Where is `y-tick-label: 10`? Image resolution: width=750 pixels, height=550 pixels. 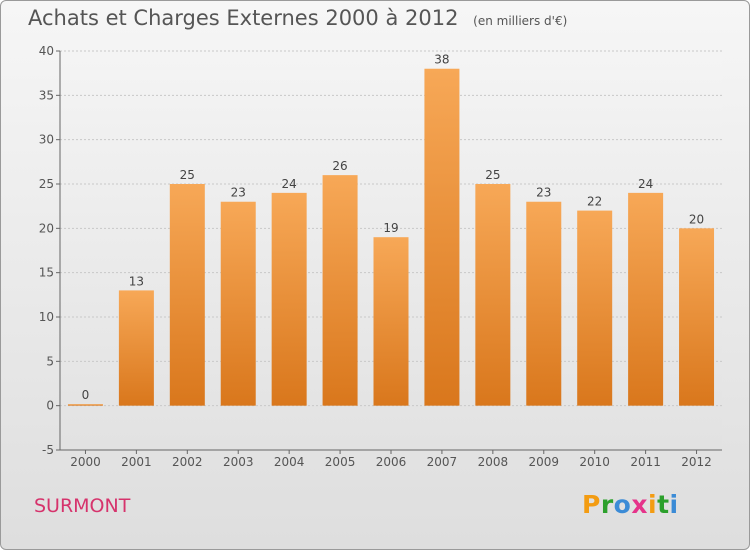
y-tick-label: 10 is located at coordinates (46, 317).